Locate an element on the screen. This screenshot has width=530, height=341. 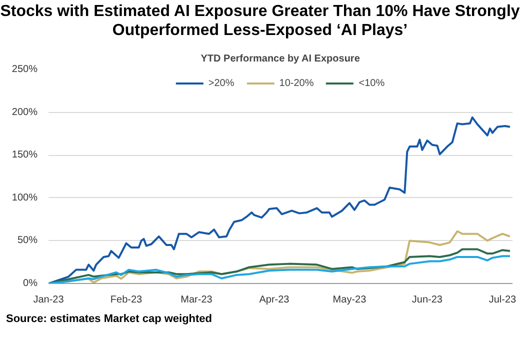
x-tick-label: Jul-23 is located at coordinates (502, 300).